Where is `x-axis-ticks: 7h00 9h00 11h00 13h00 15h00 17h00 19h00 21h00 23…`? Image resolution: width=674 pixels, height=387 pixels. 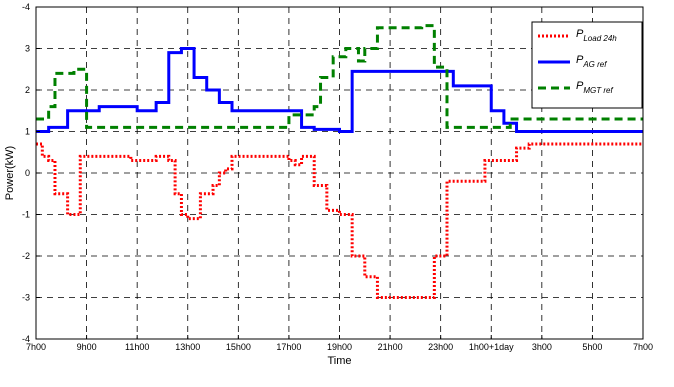
x-axis-ticks: 7h00 9h00 11h00 13h00 15h00 17h00 19h00 21h00 23… is located at coordinates (339, 343).